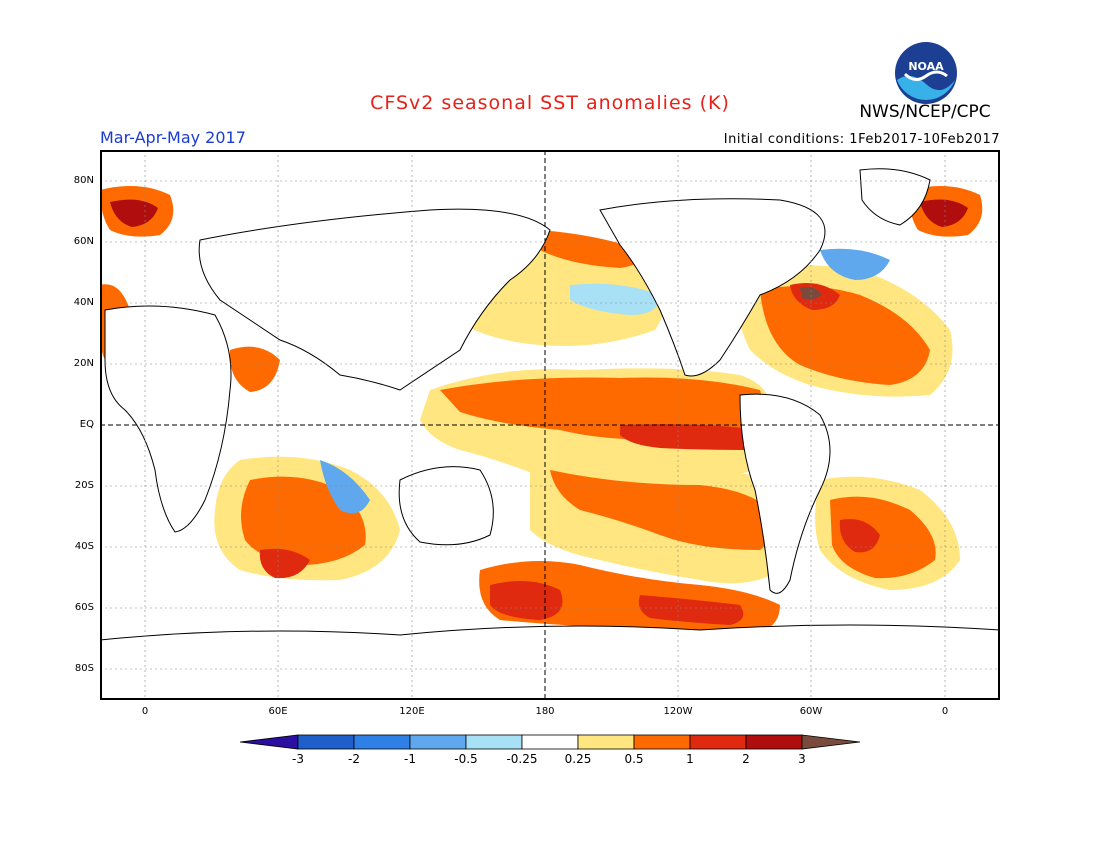  What do you see at coordinates (278, 711) in the screenshot?
I see `lon-label-60e: 60E` at bounding box center [278, 711].